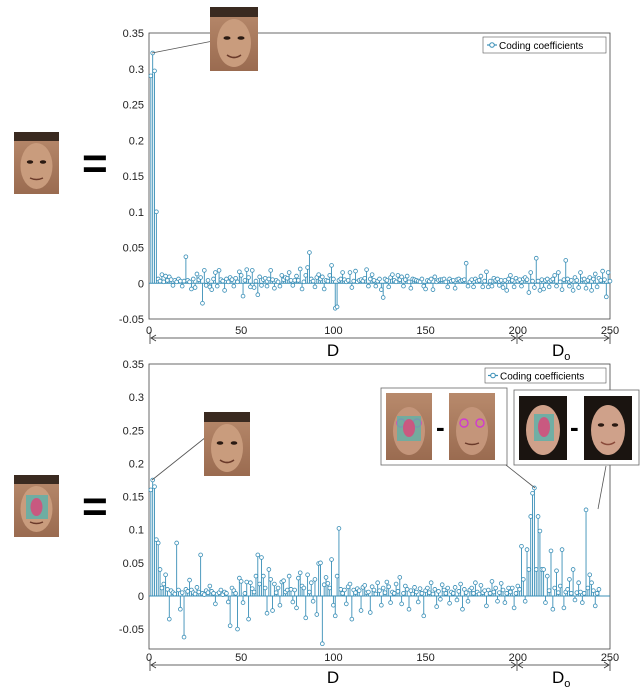 The width and height of the screenshot is (644, 687). I want to click on y-tick-label: 0.05, so click(133, 564).